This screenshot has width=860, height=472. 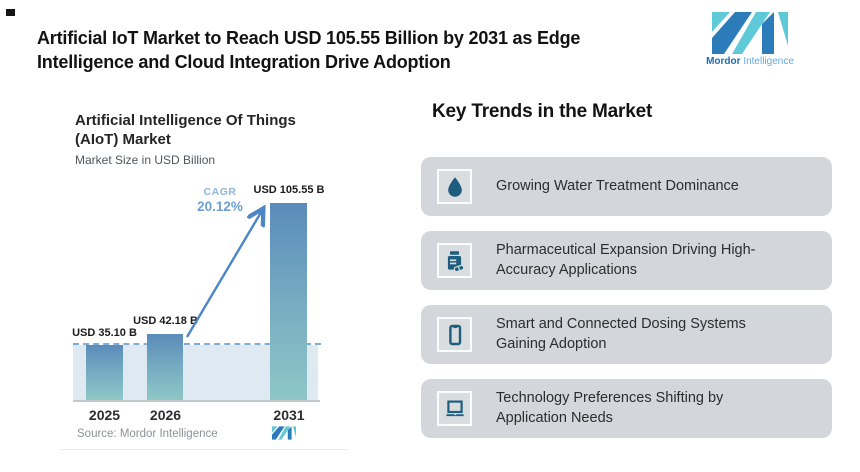 I want to click on bar-value-label-2025: USD 35.10 B, so click(x=104, y=333).